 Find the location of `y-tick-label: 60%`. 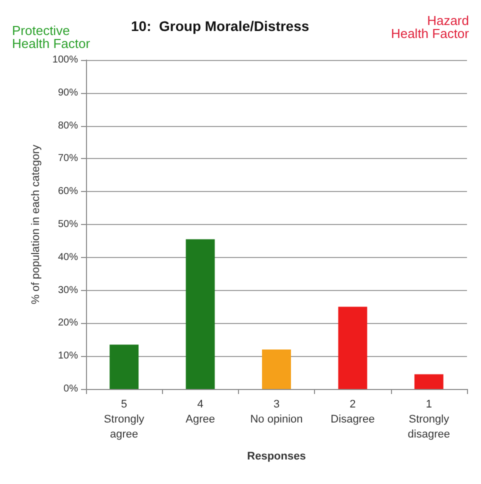

y-tick-label: 60% is located at coordinates (68, 192).